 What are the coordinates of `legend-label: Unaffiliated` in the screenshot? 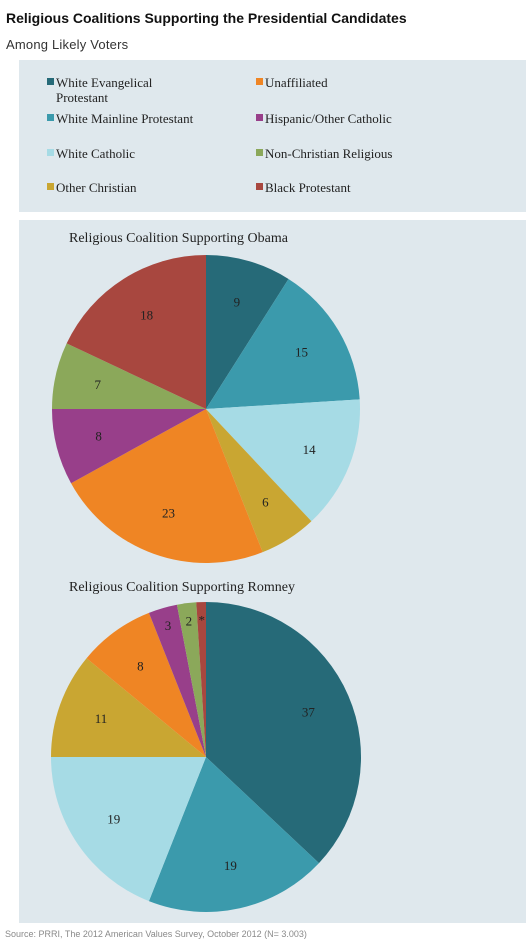 It's located at (296, 82).